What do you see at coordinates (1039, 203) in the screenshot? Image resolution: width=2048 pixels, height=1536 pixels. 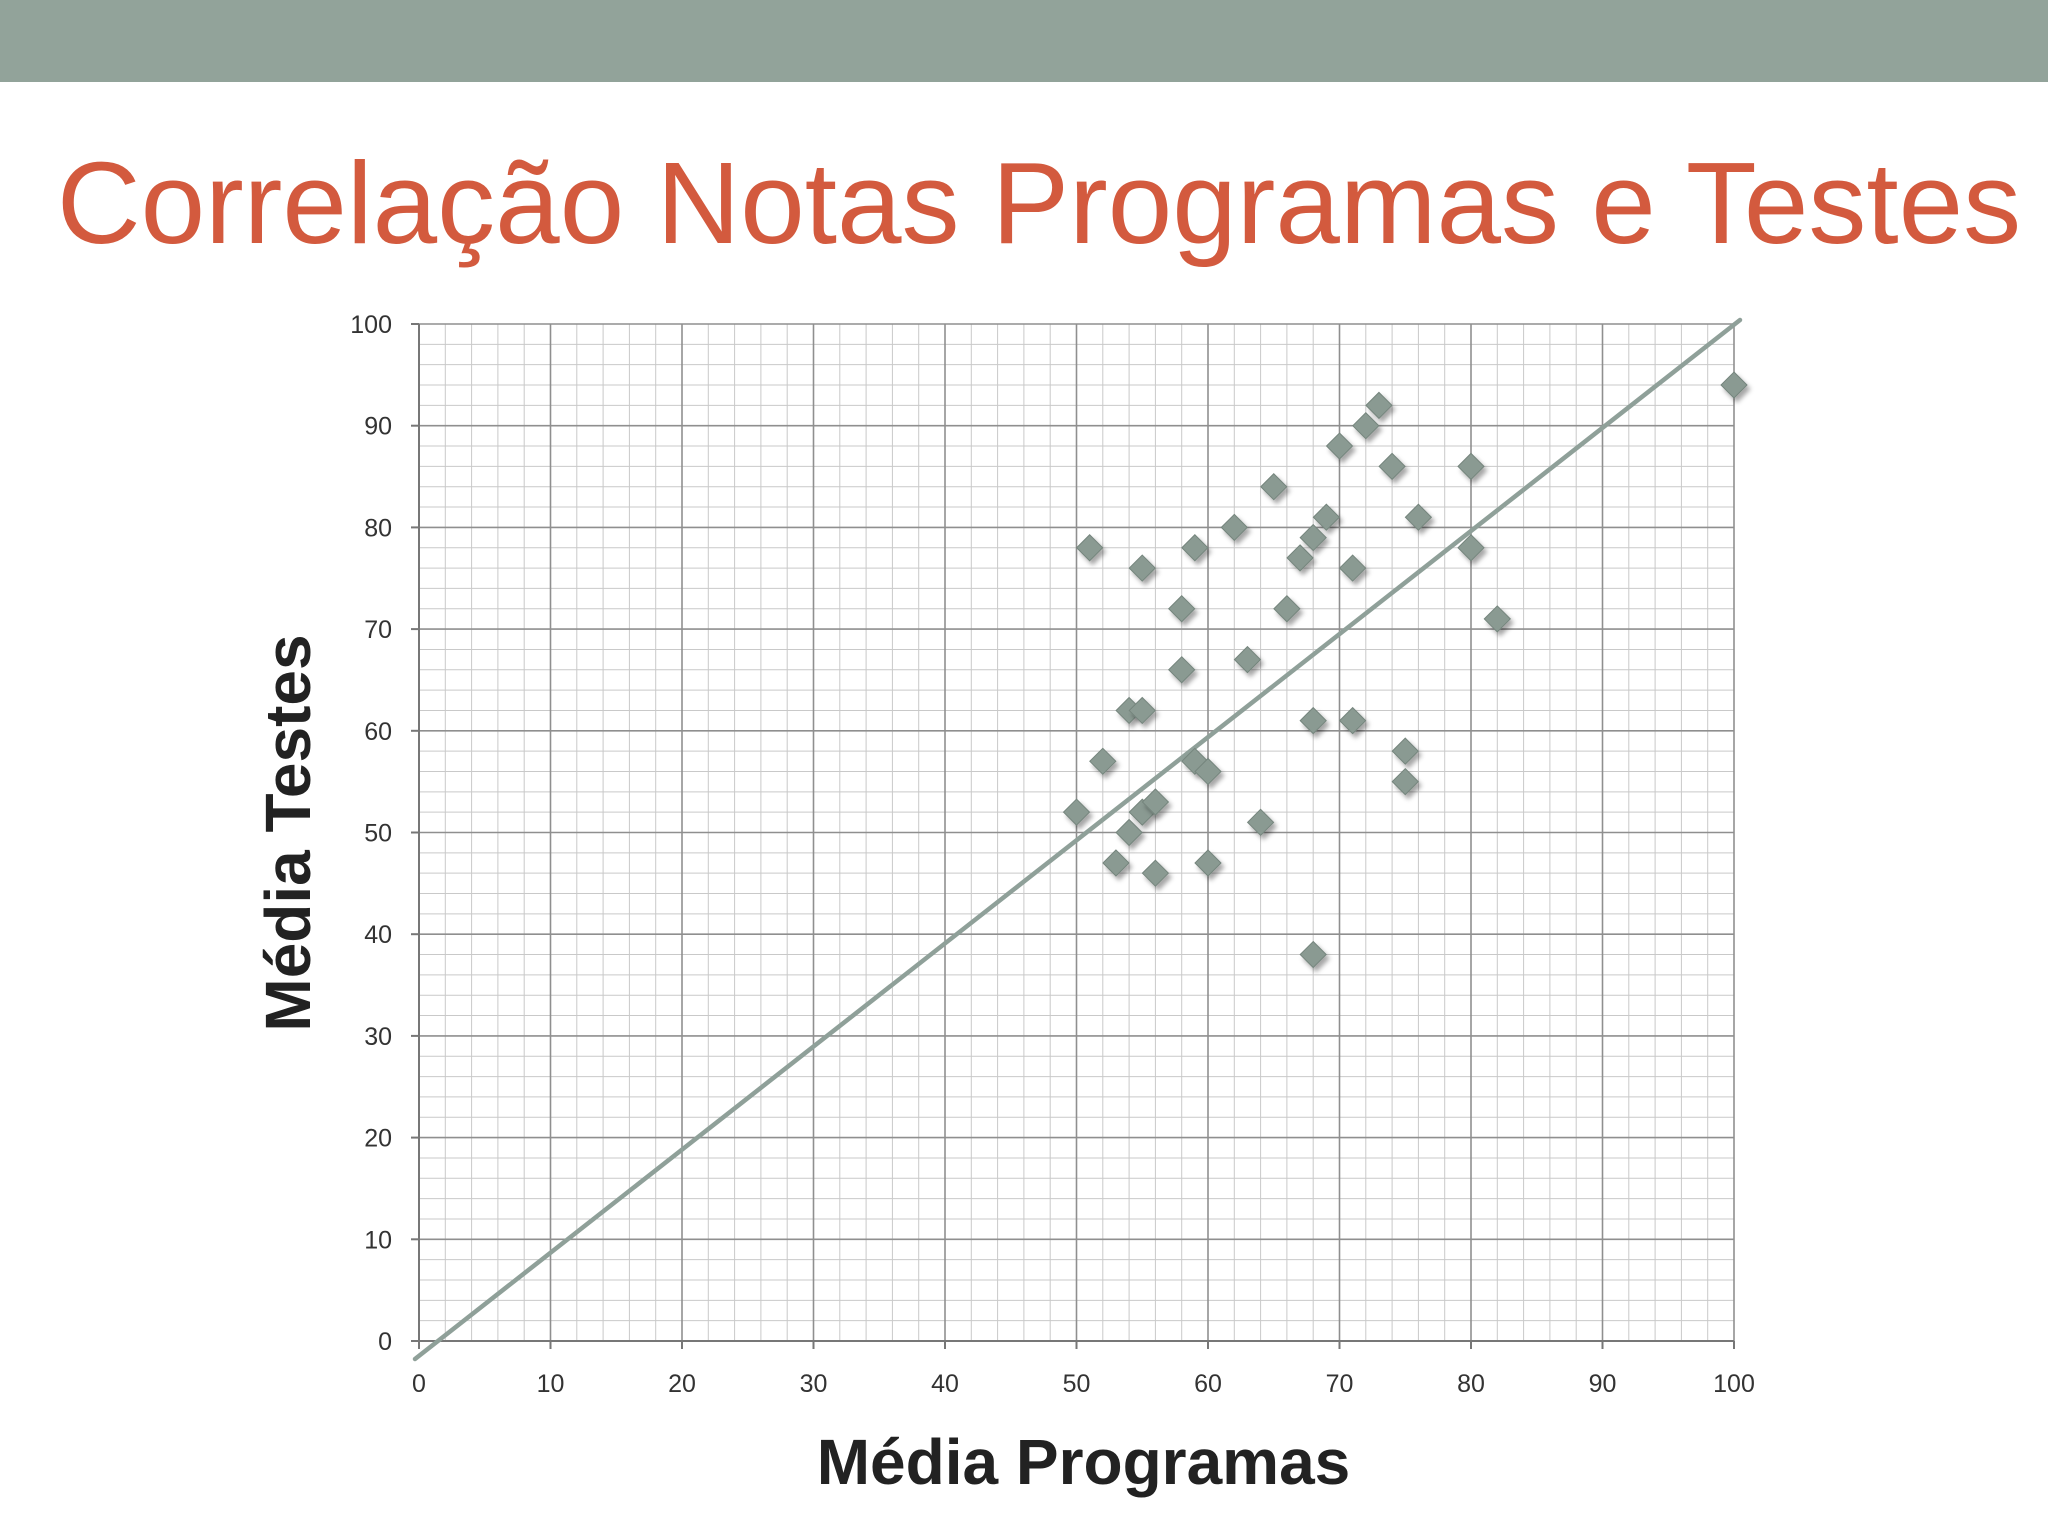 I see `slide-title: Correlação Notas Programas e Testes` at bounding box center [1039, 203].